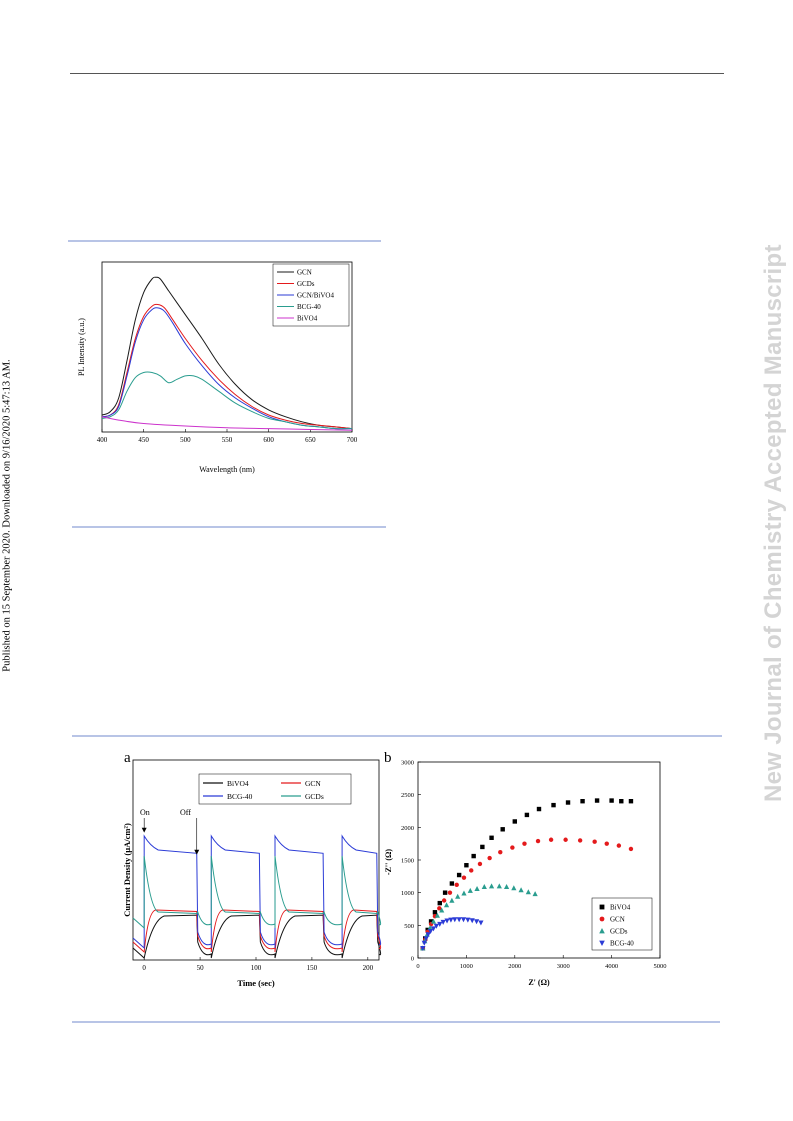 The height and width of the screenshot is (1121, 793). What do you see at coordinates (127, 758) in the screenshot?
I see `panel-label-a: a` at bounding box center [127, 758].